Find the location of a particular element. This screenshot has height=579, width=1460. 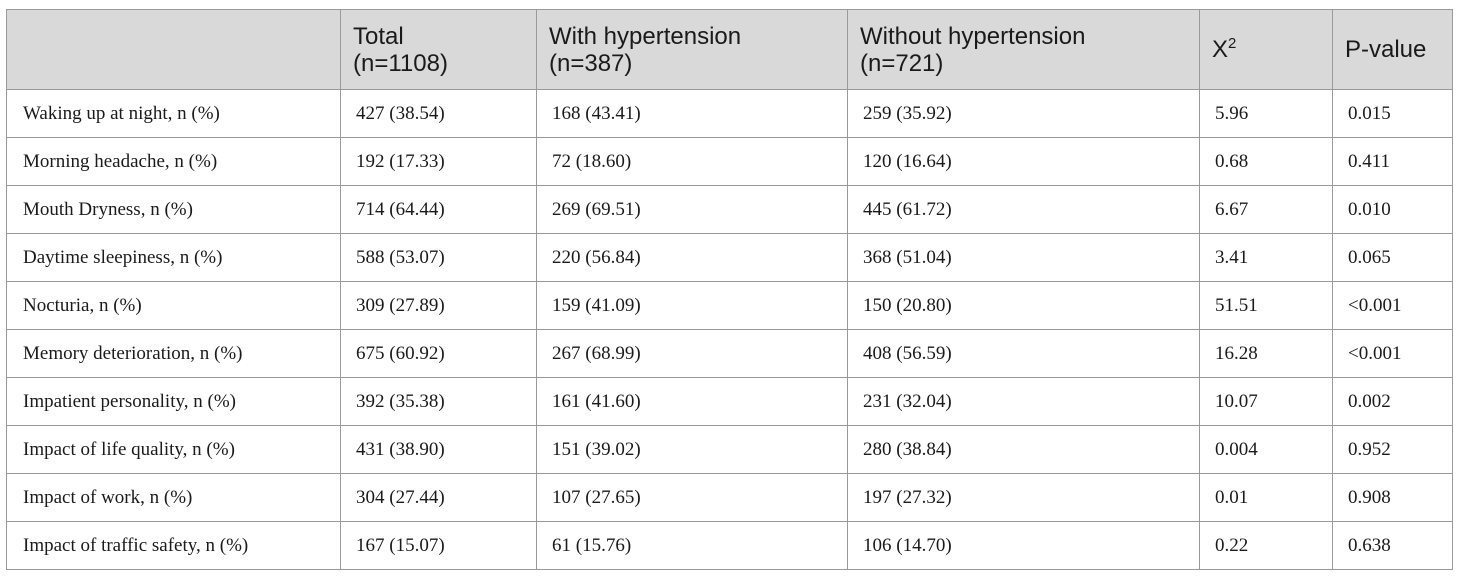

with-hypertension-cell: 159 (41.09) is located at coordinates (692, 305).